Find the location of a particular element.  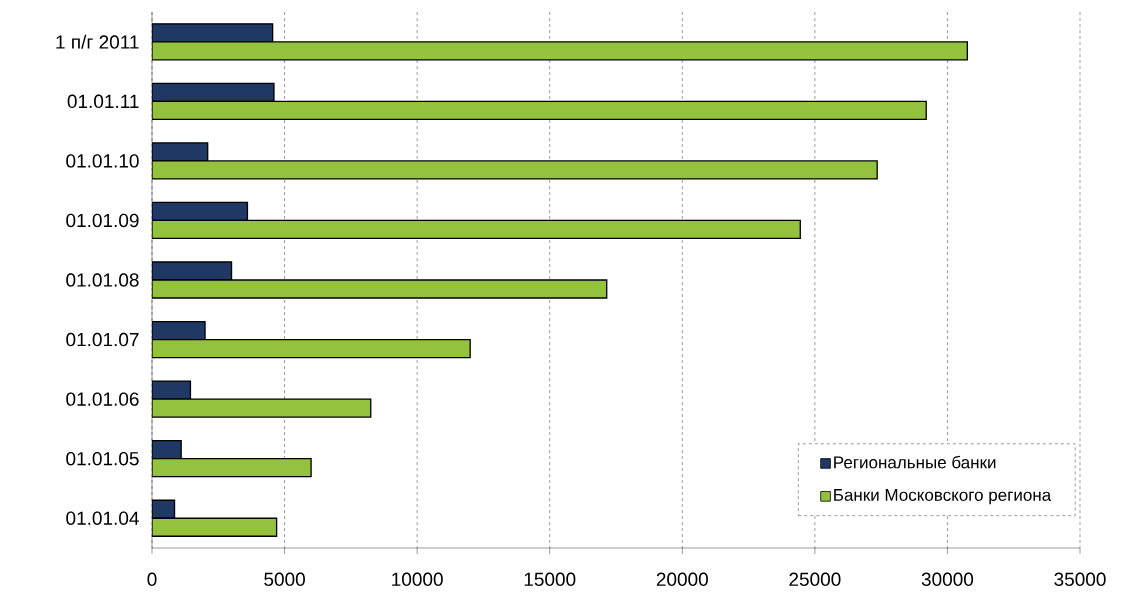

y-tick-label: 01.01.07 is located at coordinates (102, 339).